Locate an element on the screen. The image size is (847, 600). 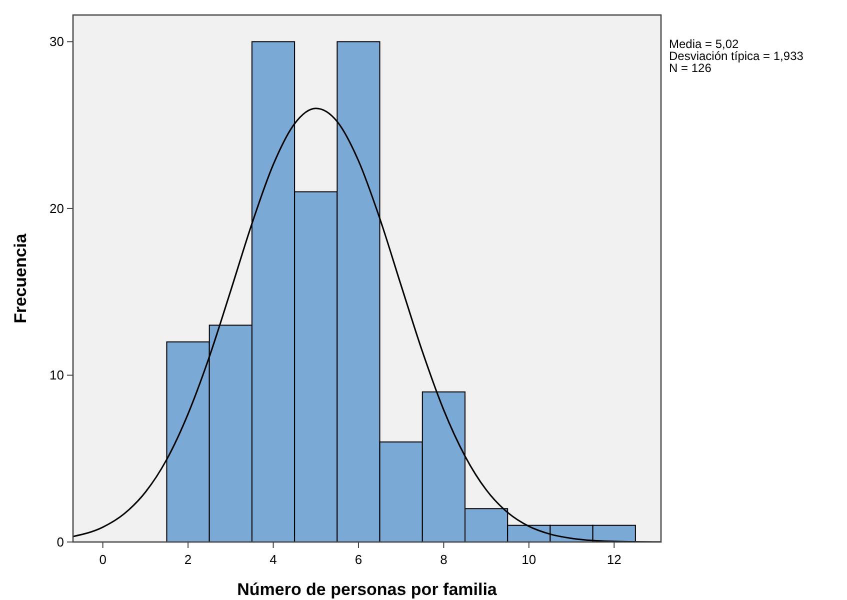
x-tick-label: 0 is located at coordinates (102, 559).